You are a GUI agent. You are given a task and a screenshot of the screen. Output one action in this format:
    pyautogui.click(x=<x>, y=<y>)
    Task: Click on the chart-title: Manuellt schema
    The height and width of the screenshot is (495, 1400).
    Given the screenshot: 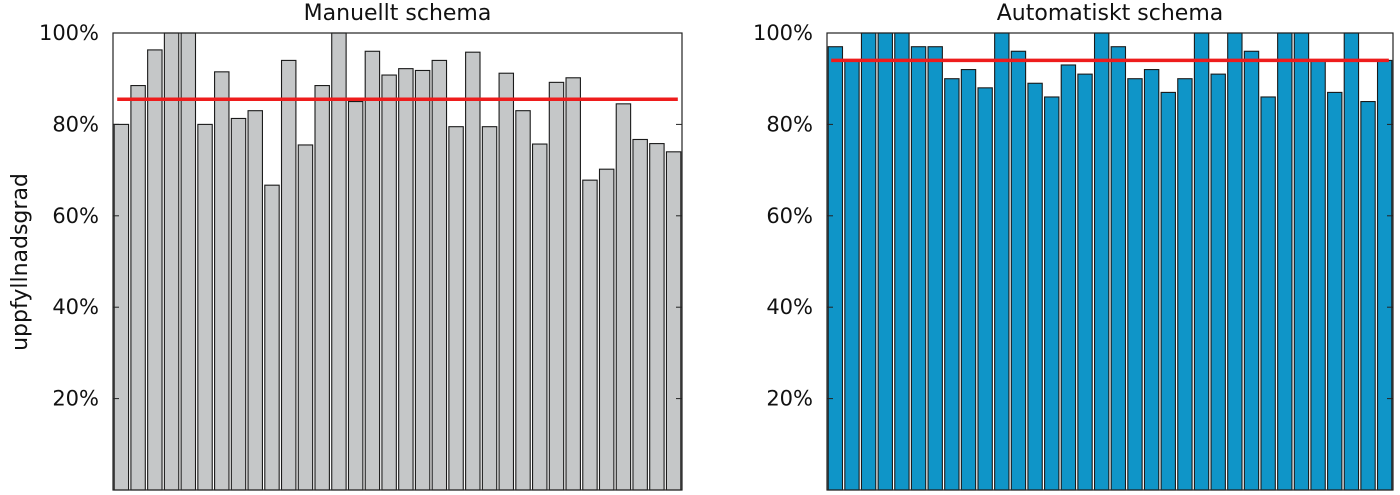 What is the action you would take?
    pyautogui.click(x=398, y=13)
    